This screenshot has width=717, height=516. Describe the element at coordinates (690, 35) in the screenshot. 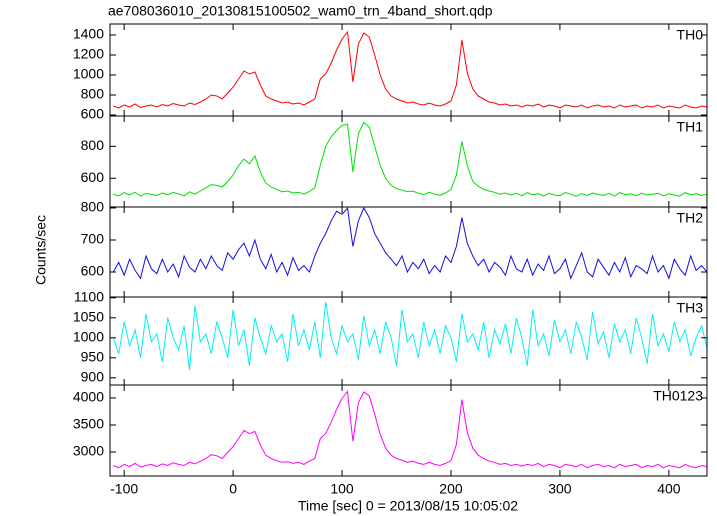

I see `panel-label: TH0` at that location.